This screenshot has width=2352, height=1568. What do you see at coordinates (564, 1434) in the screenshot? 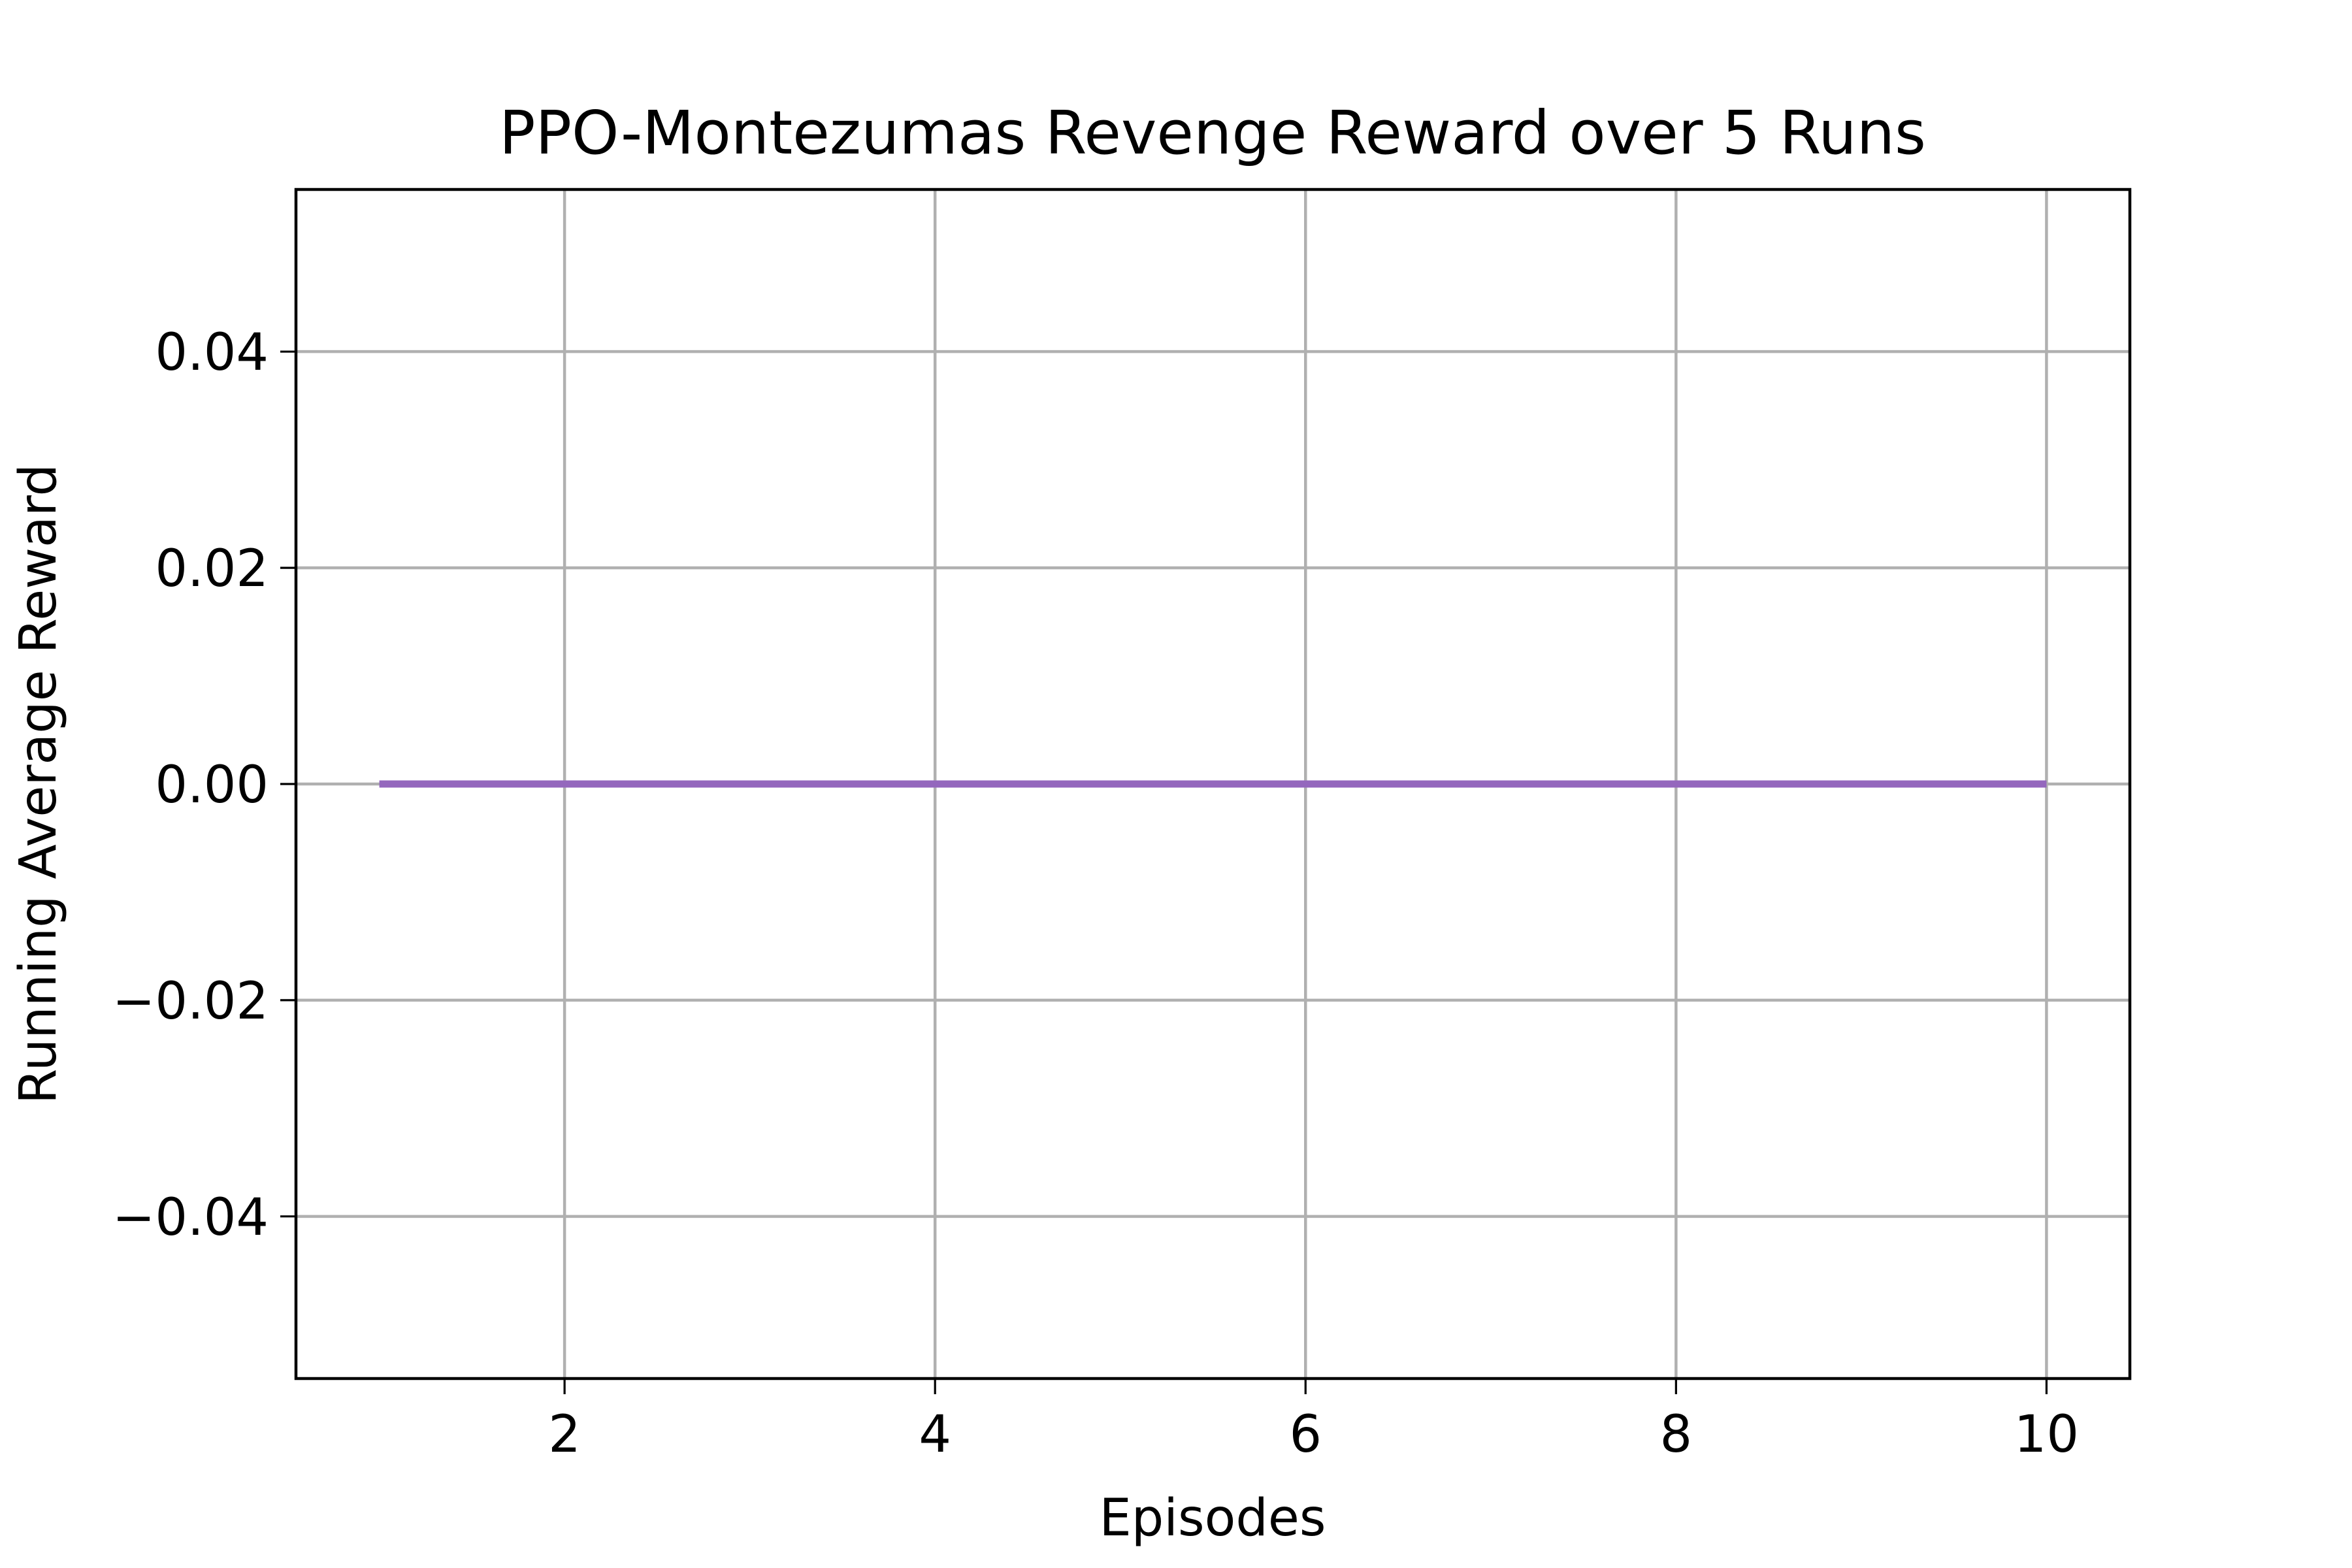
I see `x-tick-label: 2` at bounding box center [564, 1434].